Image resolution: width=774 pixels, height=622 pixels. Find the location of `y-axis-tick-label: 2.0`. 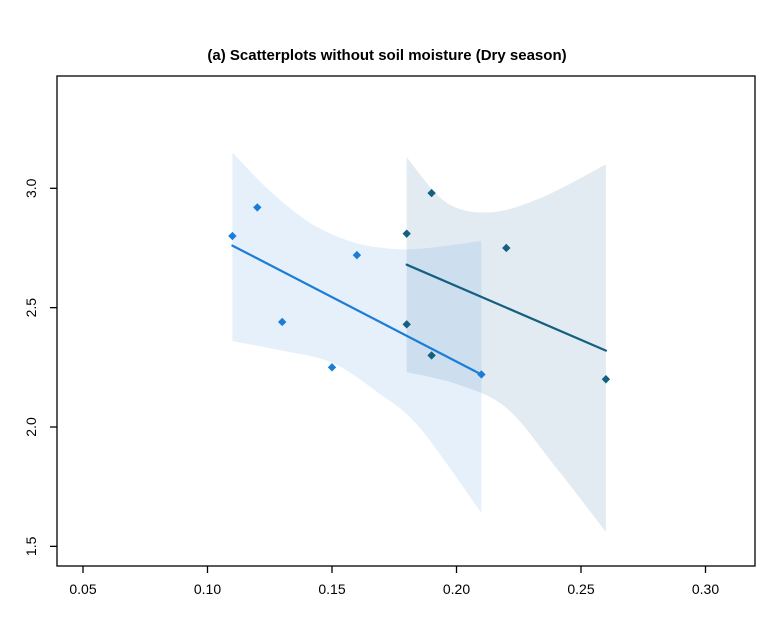

y-axis-tick-label: 2.0 is located at coordinates (31, 427).